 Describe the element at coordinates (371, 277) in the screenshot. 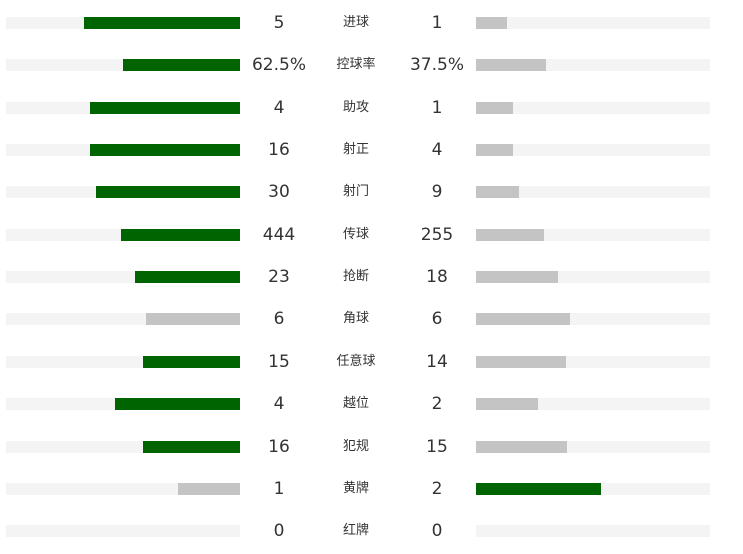

I see `stat-row: 23 抢断 18` at that location.